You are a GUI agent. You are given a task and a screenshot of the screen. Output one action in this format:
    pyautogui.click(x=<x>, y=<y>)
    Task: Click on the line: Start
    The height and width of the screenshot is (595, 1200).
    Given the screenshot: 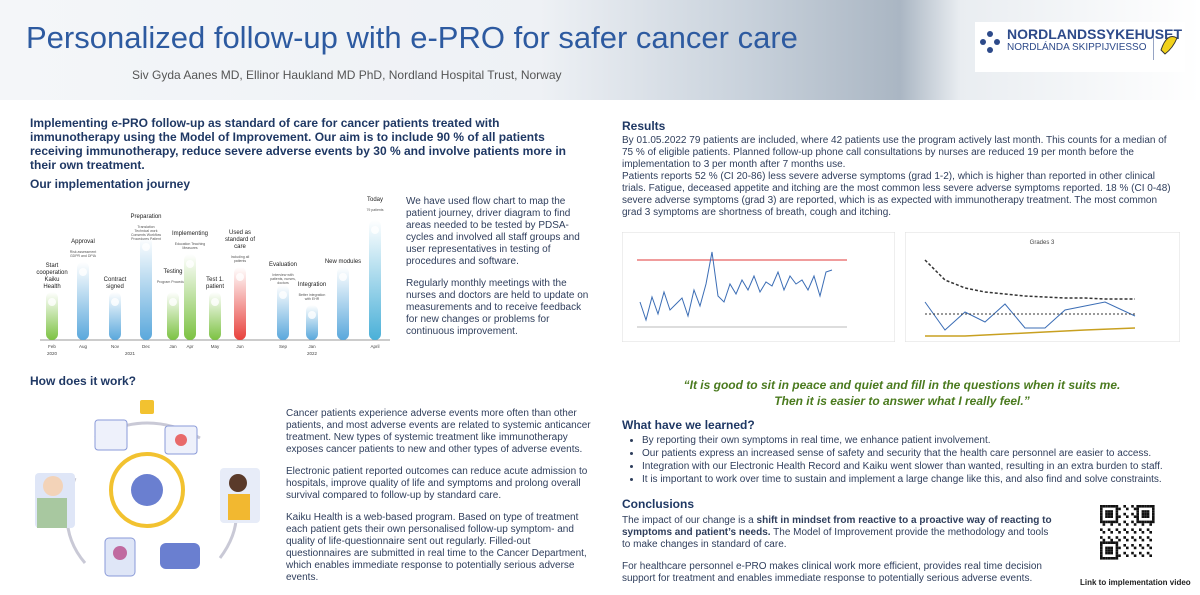 What is the action you would take?
    pyautogui.click(x=52, y=266)
    